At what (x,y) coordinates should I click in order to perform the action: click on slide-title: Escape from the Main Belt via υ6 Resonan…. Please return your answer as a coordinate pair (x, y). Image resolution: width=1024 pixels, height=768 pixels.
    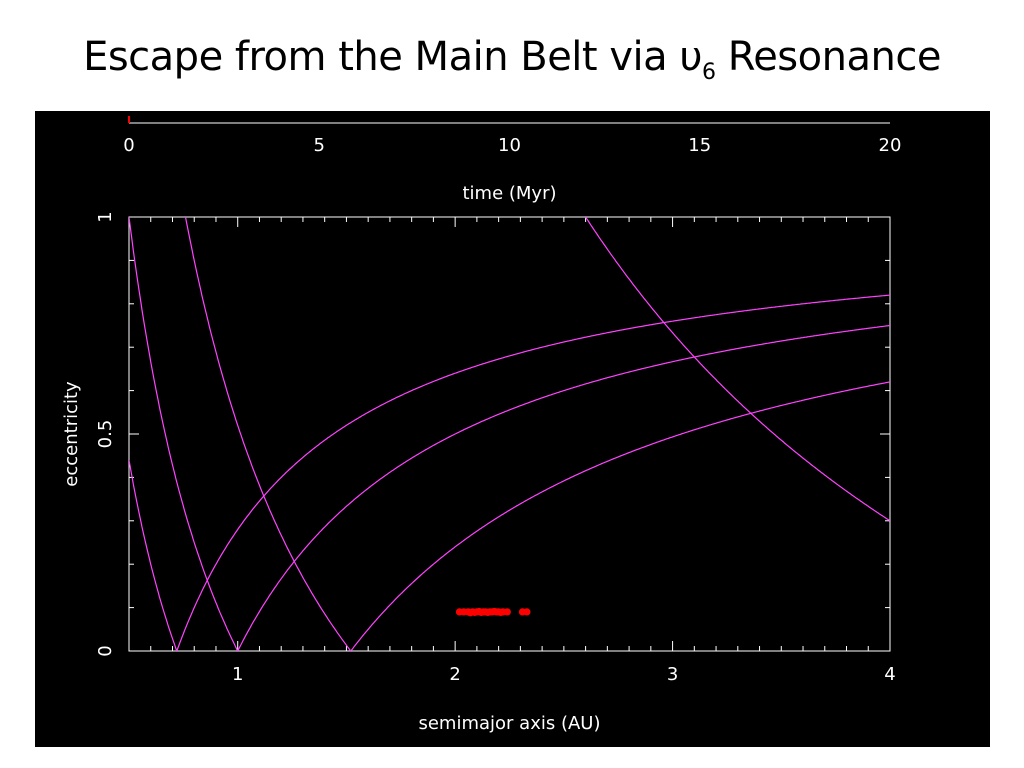
    Looking at the image, I should click on (512, 59).